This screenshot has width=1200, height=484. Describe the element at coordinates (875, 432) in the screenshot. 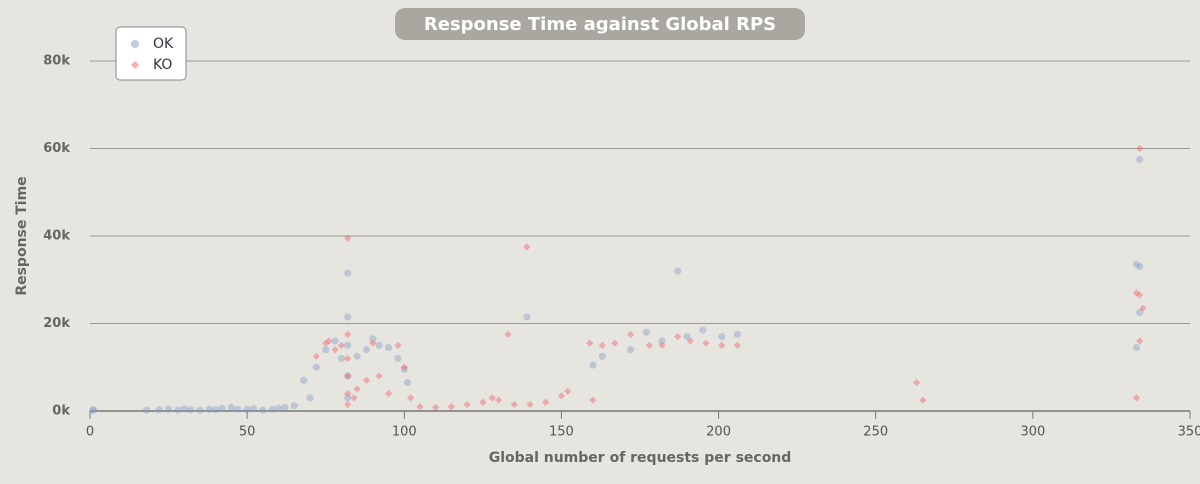

I see `x-tick-label: 250` at that location.